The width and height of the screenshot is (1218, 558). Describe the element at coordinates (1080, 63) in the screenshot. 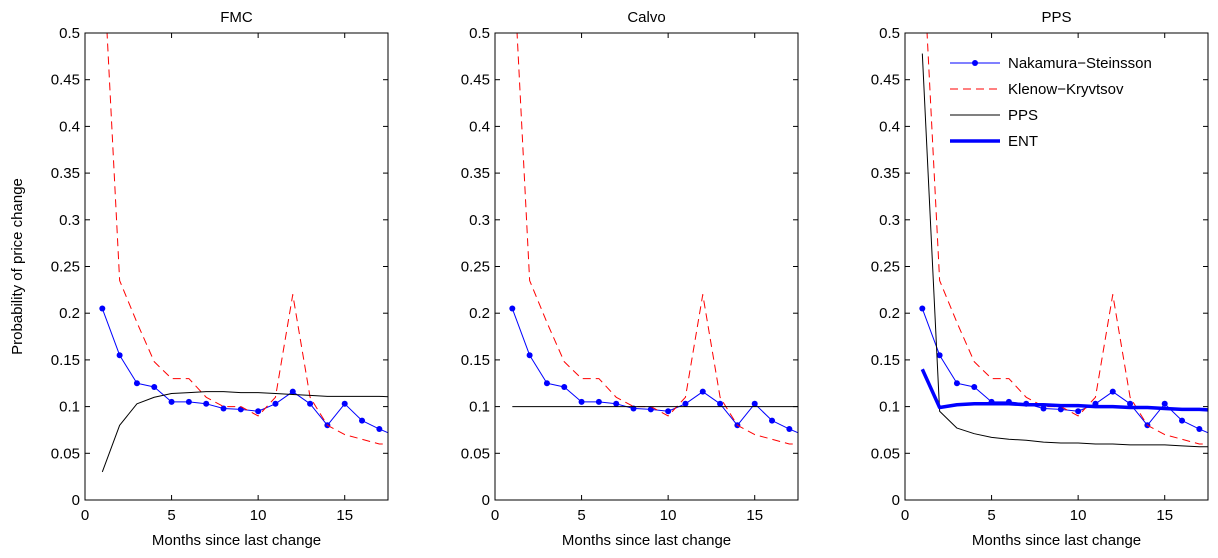

I see `legend-label: Nakamura−Steinsson` at that location.